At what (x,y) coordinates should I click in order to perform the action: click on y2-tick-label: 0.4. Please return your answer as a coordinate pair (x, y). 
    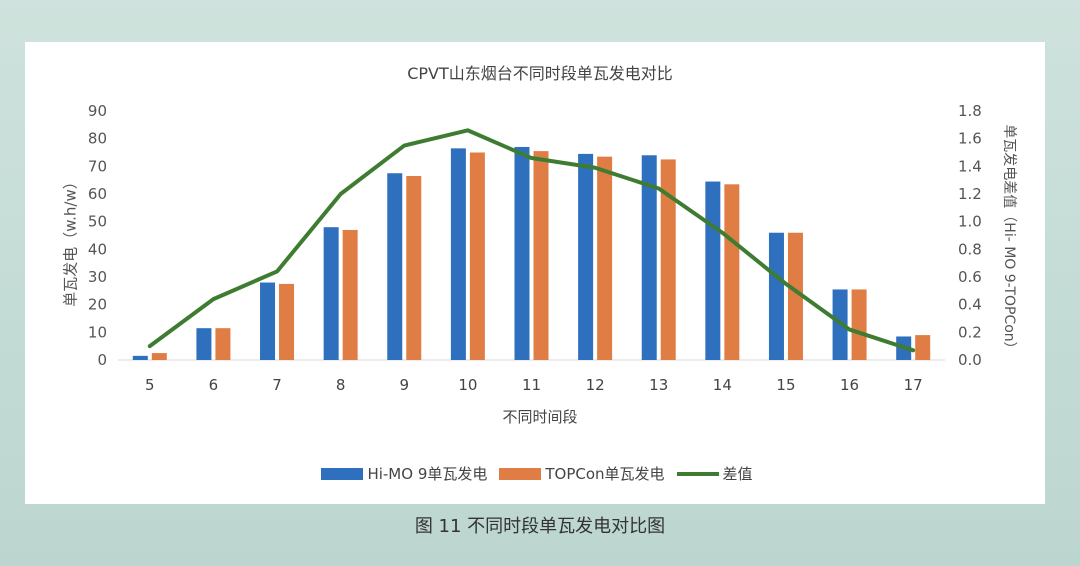
    Looking at the image, I should click on (970, 305).